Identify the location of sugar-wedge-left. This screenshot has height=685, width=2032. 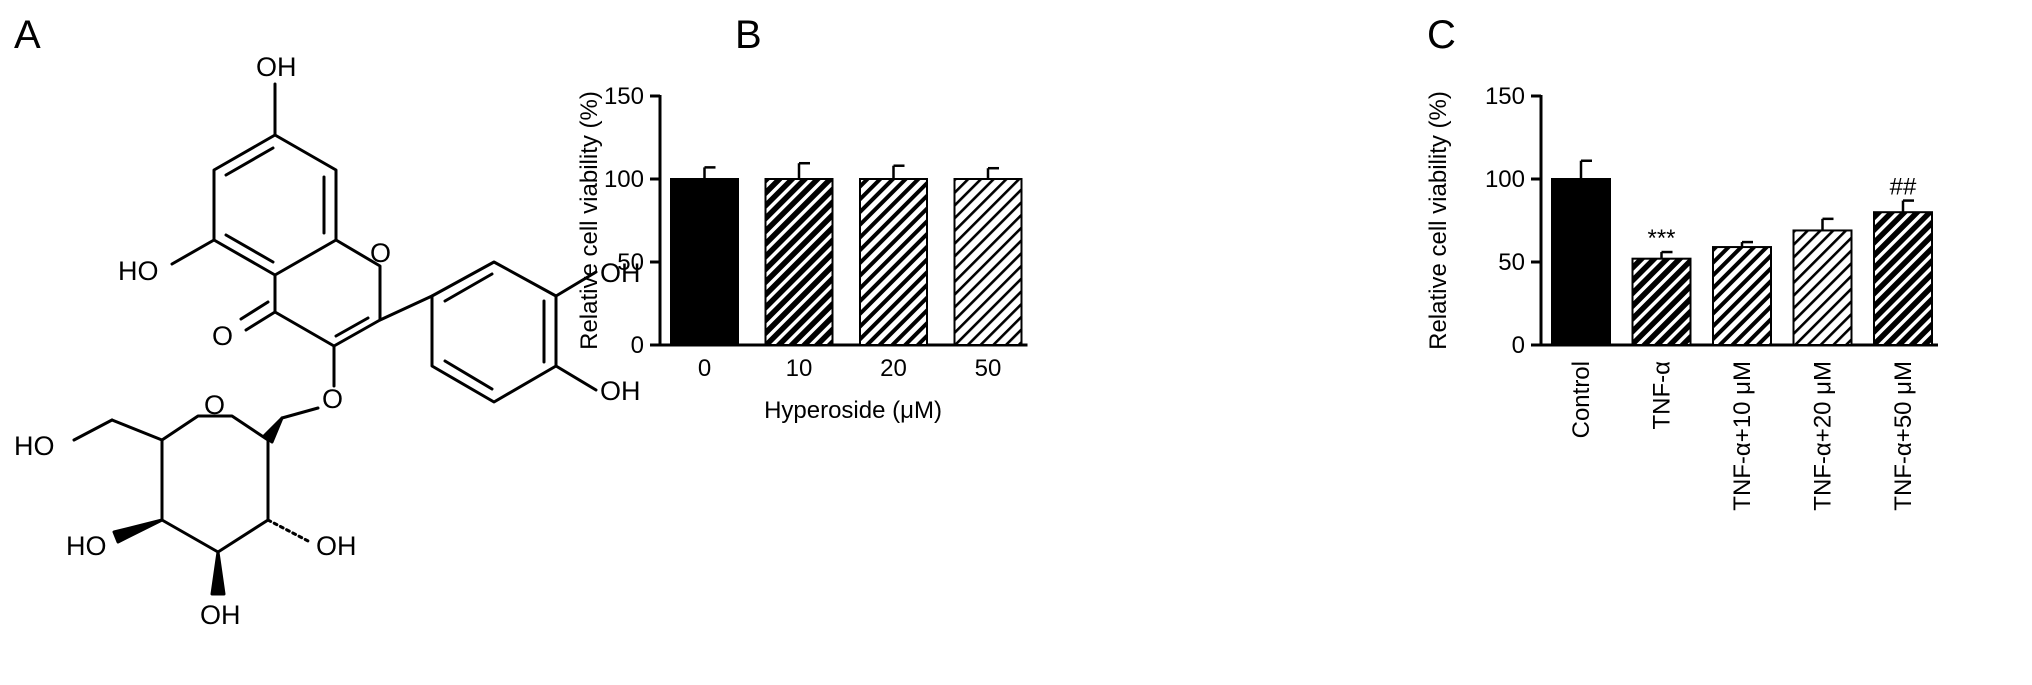
(138, 531).